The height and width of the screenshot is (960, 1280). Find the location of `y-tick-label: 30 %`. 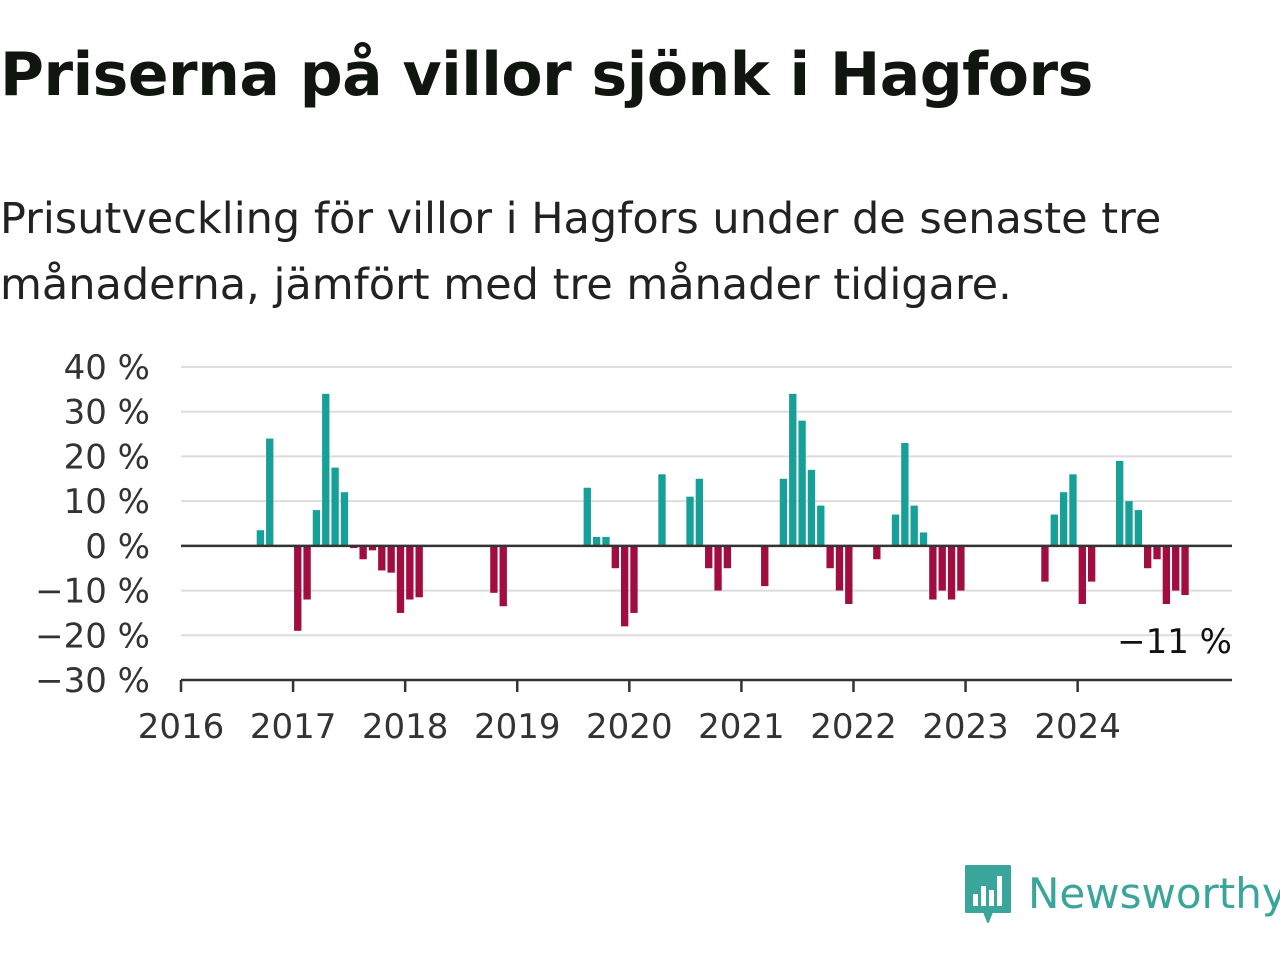

y-tick-label: 30 % is located at coordinates (107, 413).